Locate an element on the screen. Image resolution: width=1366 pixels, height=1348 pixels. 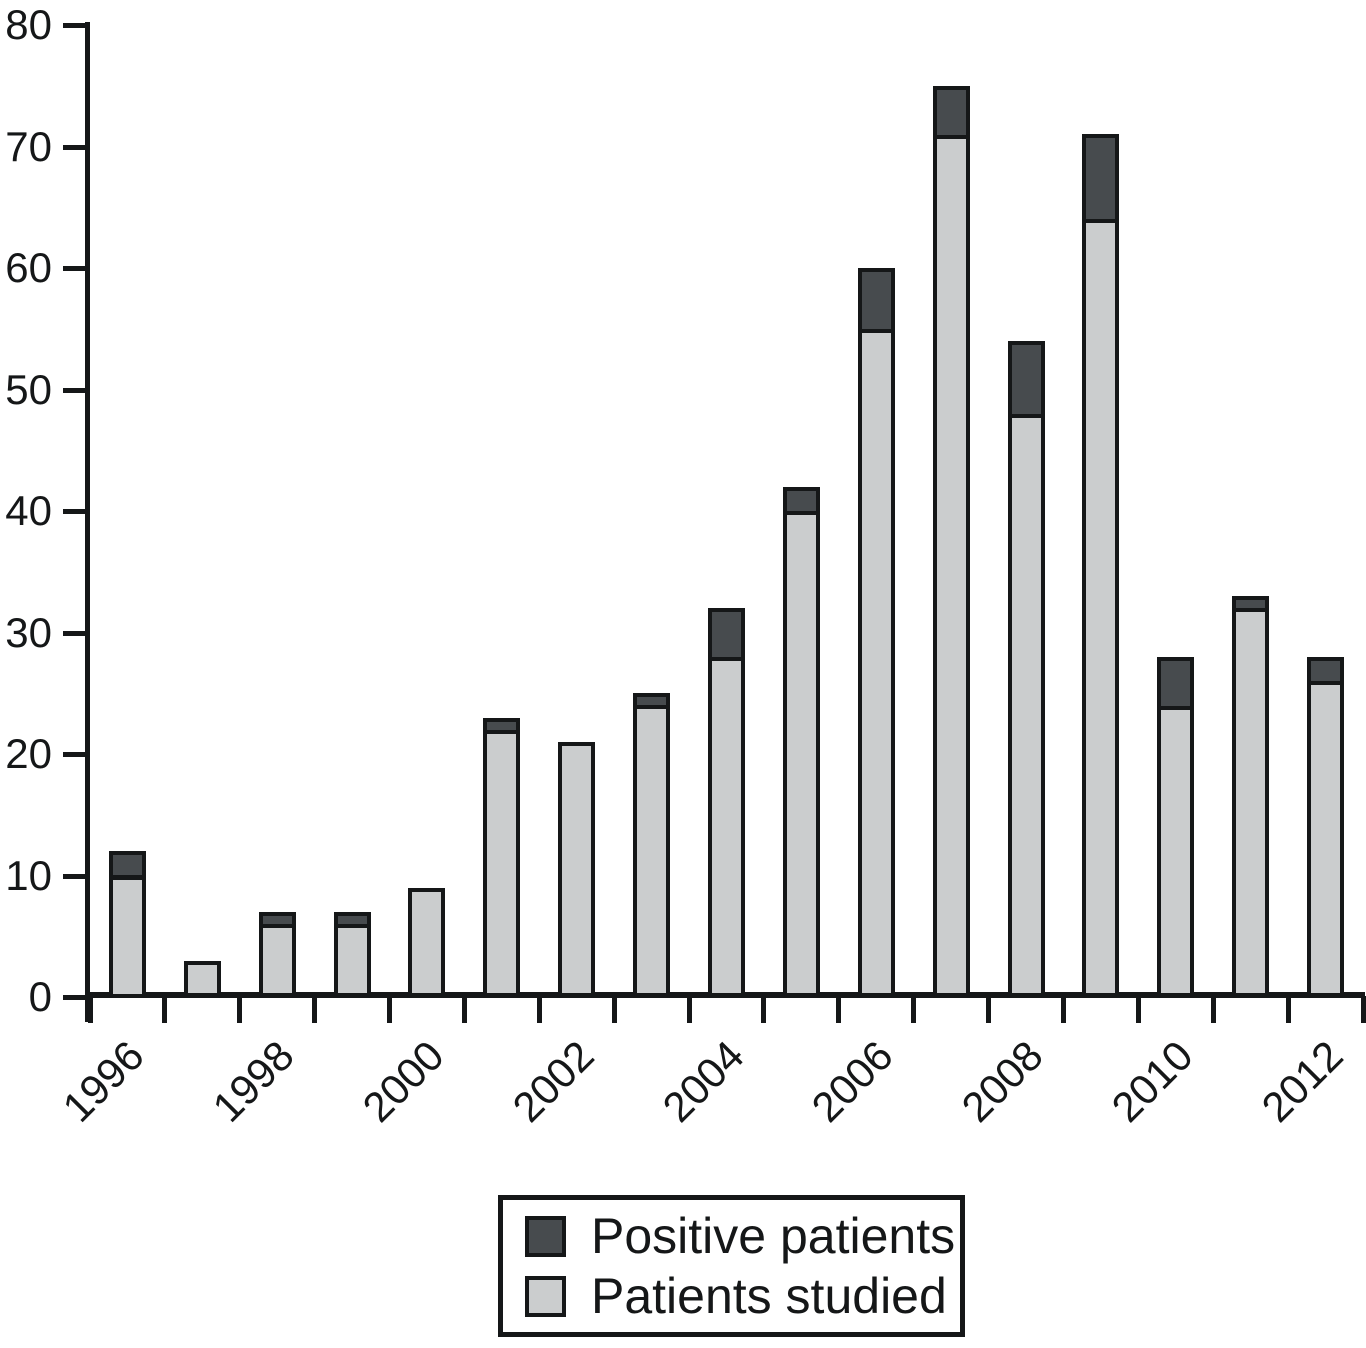
y-tick-label: 10 is located at coordinates (28, 875).